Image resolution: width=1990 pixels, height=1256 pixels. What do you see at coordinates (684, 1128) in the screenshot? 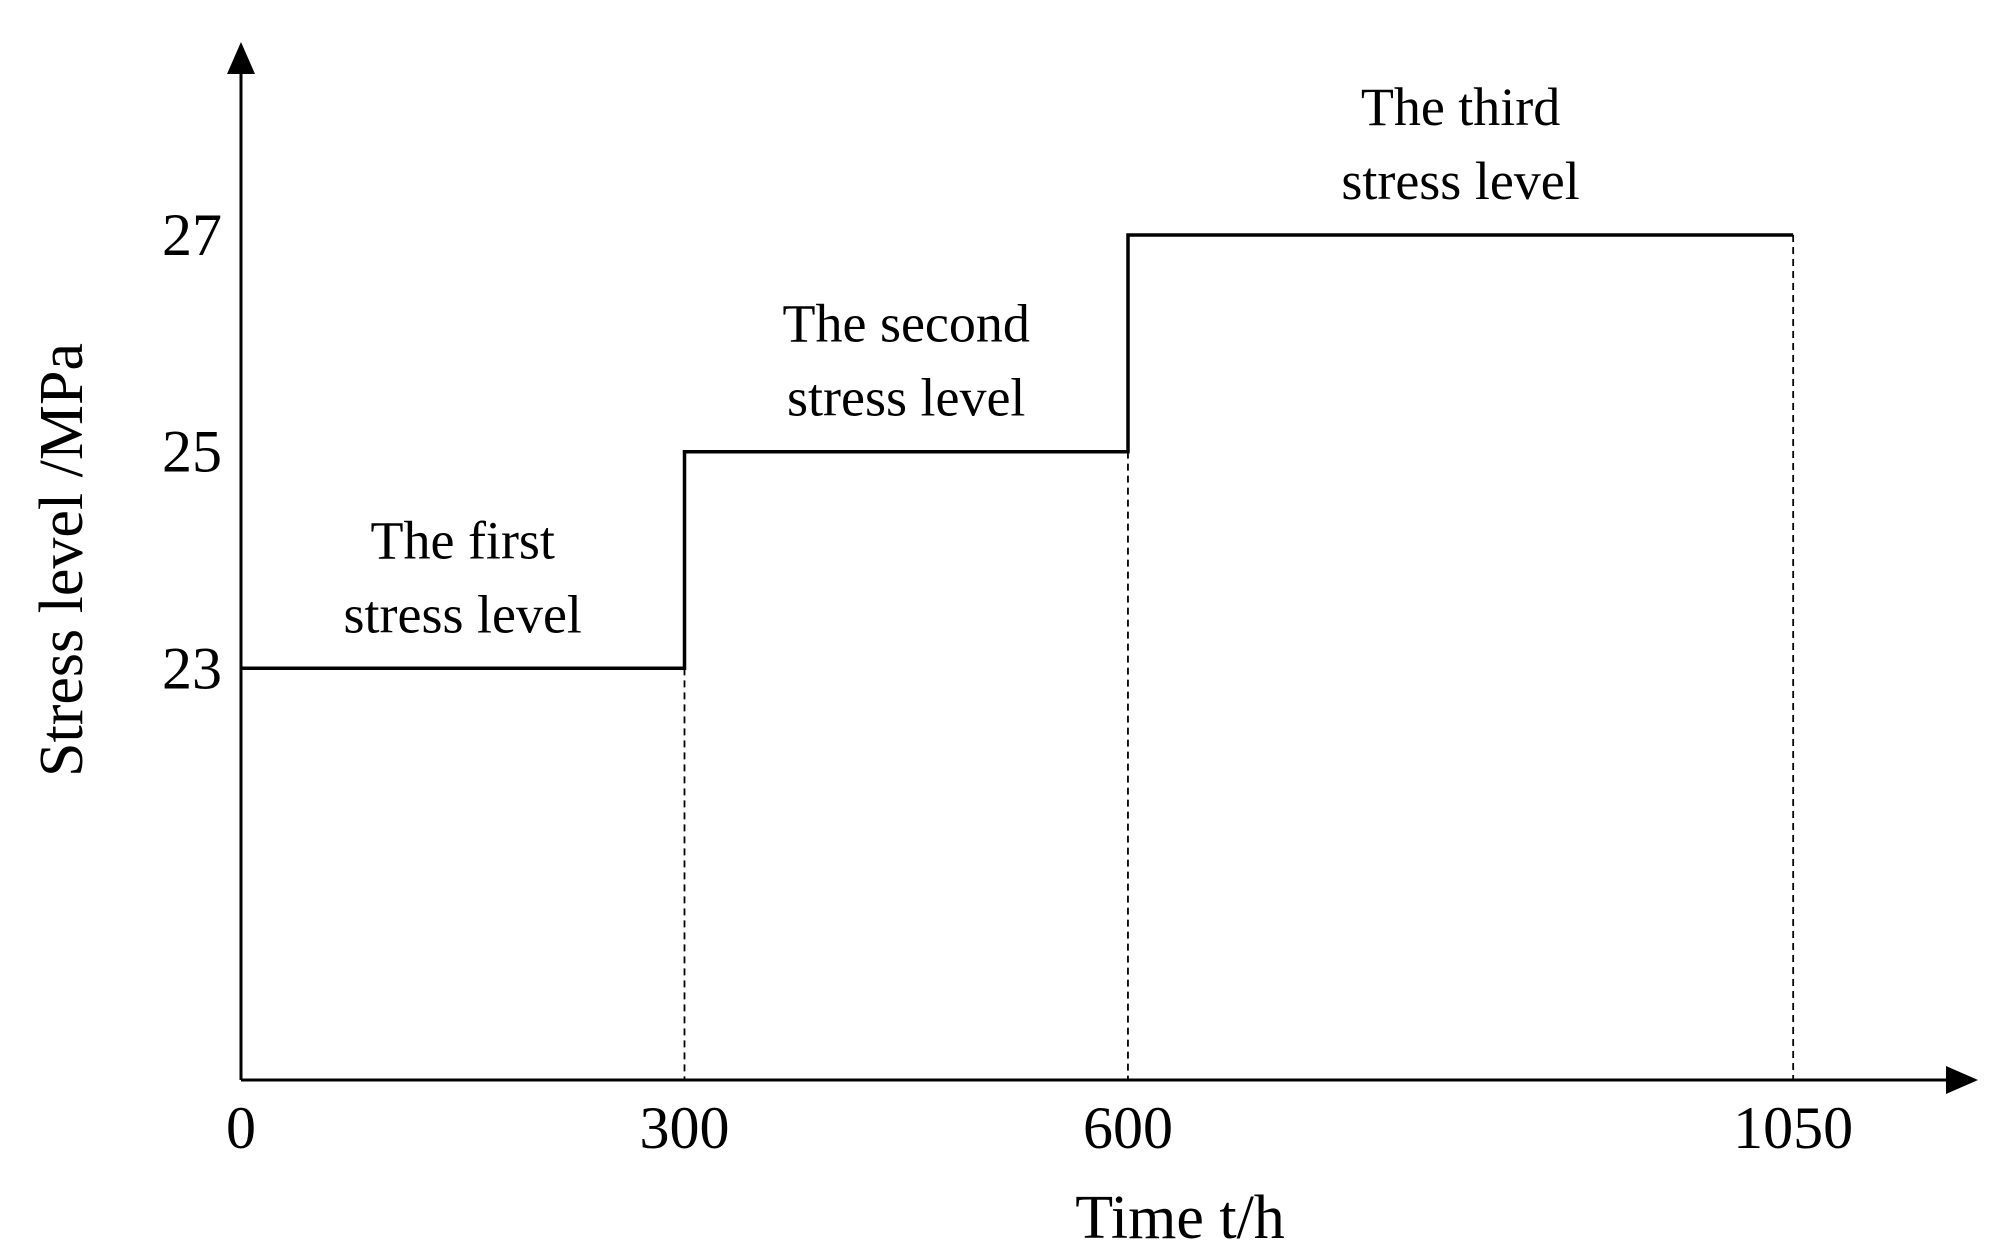
I see `x-tick-label: 300` at bounding box center [684, 1128].